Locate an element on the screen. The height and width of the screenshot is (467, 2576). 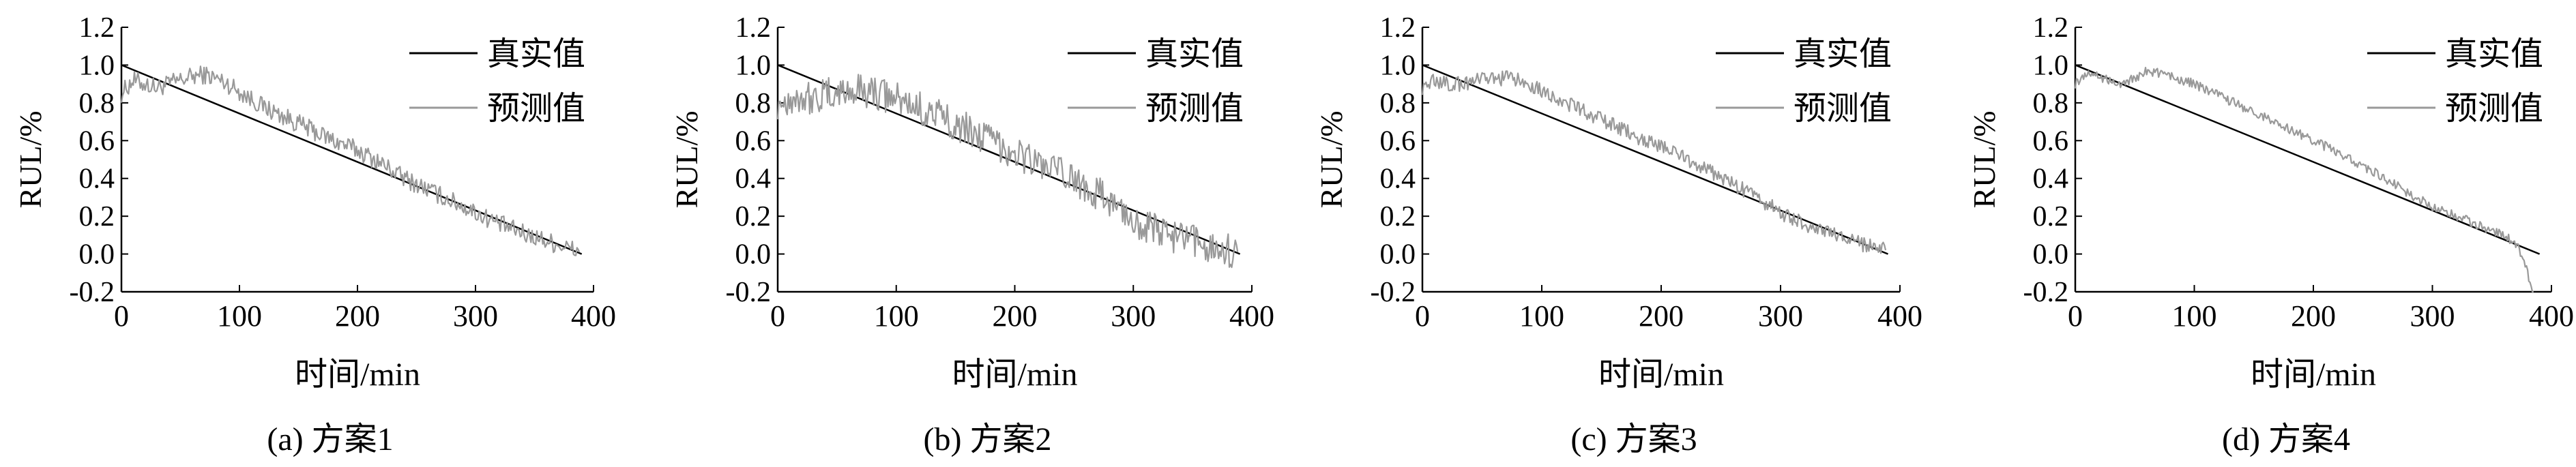
panel-caption: (b) 方案2 is located at coordinates (988, 439).